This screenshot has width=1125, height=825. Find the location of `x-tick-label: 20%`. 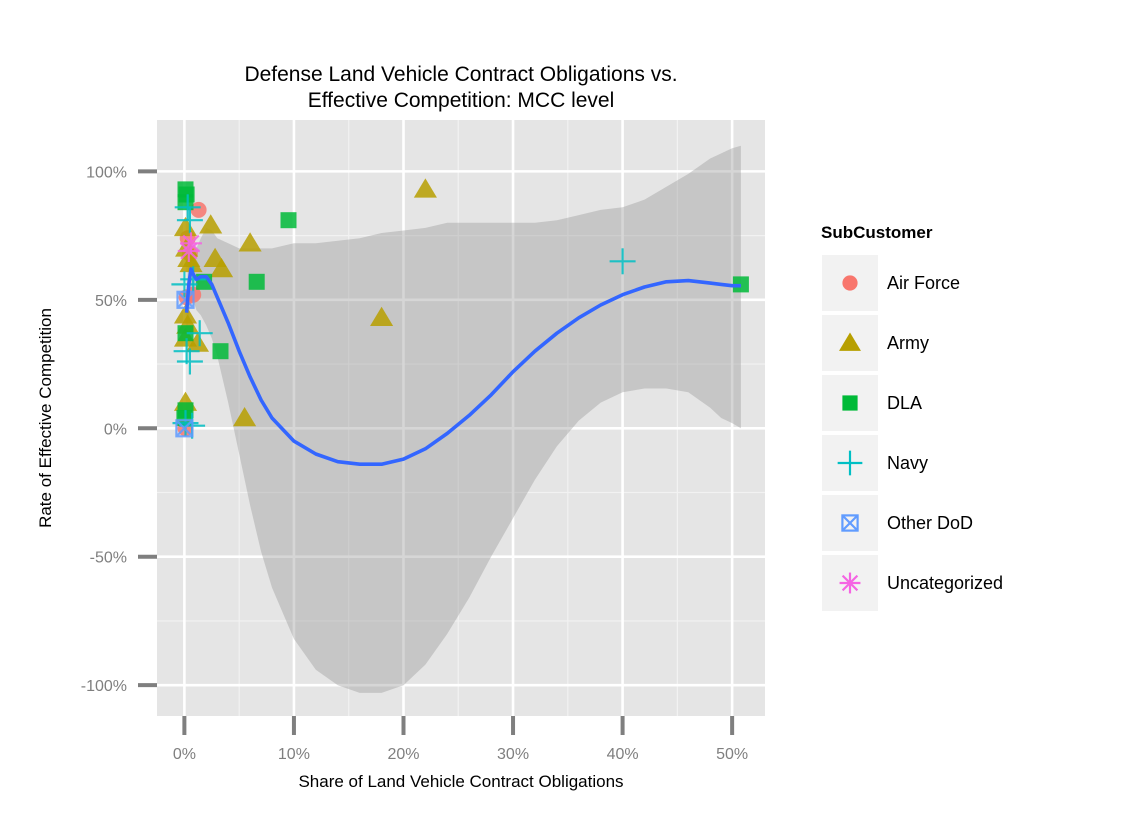

x-tick-label: 20% is located at coordinates (403, 754).